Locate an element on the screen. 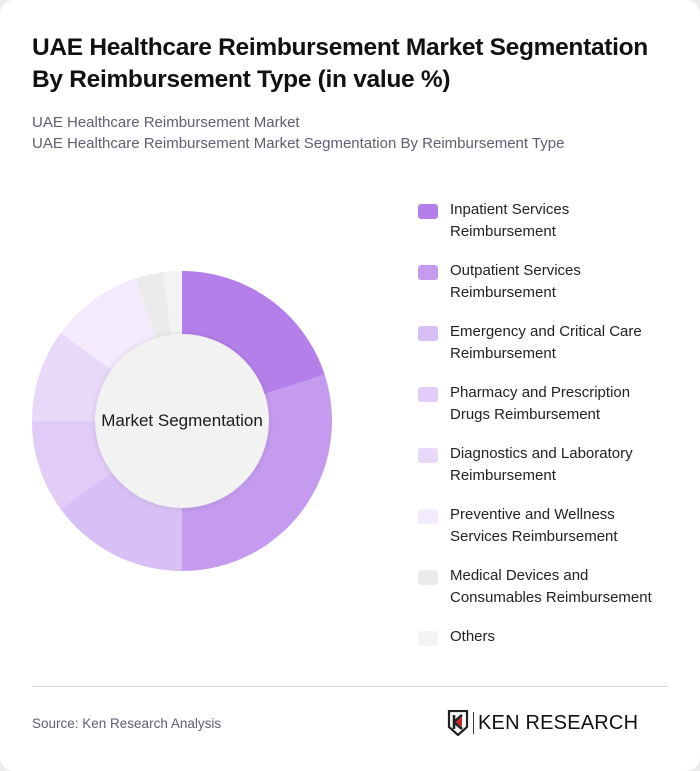 This screenshot has height=771, width=700. donut-center is located at coordinates (182, 421).